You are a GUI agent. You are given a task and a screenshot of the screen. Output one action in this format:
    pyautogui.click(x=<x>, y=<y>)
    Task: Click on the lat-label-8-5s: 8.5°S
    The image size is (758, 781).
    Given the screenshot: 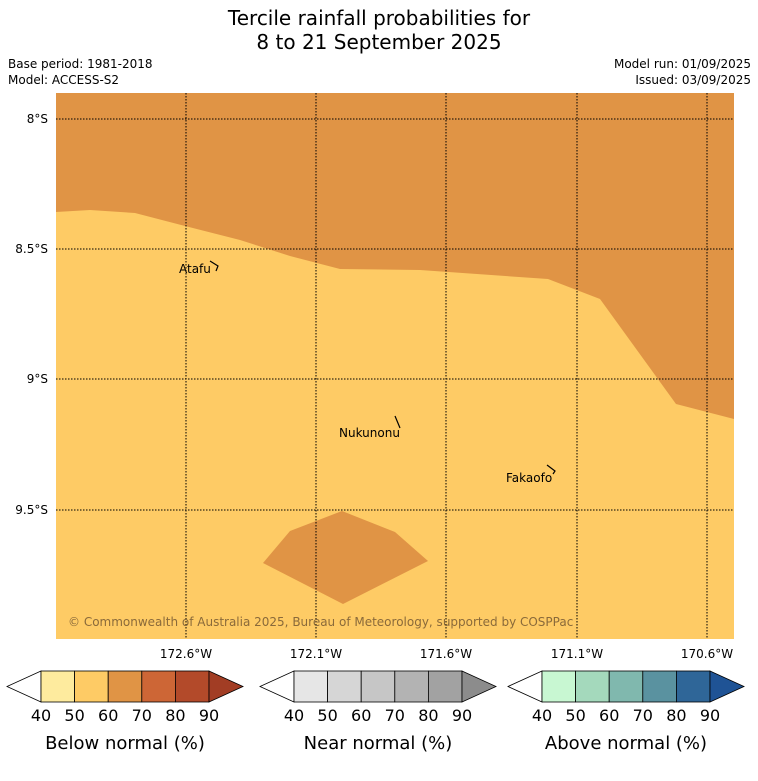 What is the action you would take?
    pyautogui.click(x=31, y=249)
    